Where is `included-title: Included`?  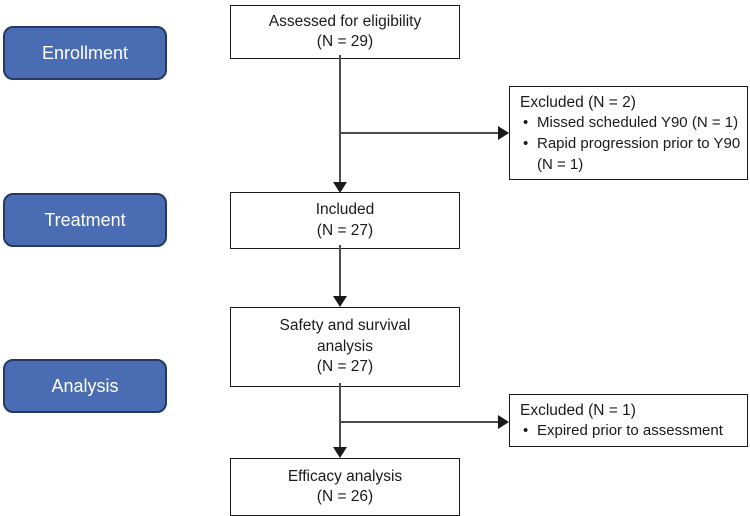 included-title: Included is located at coordinates (345, 210).